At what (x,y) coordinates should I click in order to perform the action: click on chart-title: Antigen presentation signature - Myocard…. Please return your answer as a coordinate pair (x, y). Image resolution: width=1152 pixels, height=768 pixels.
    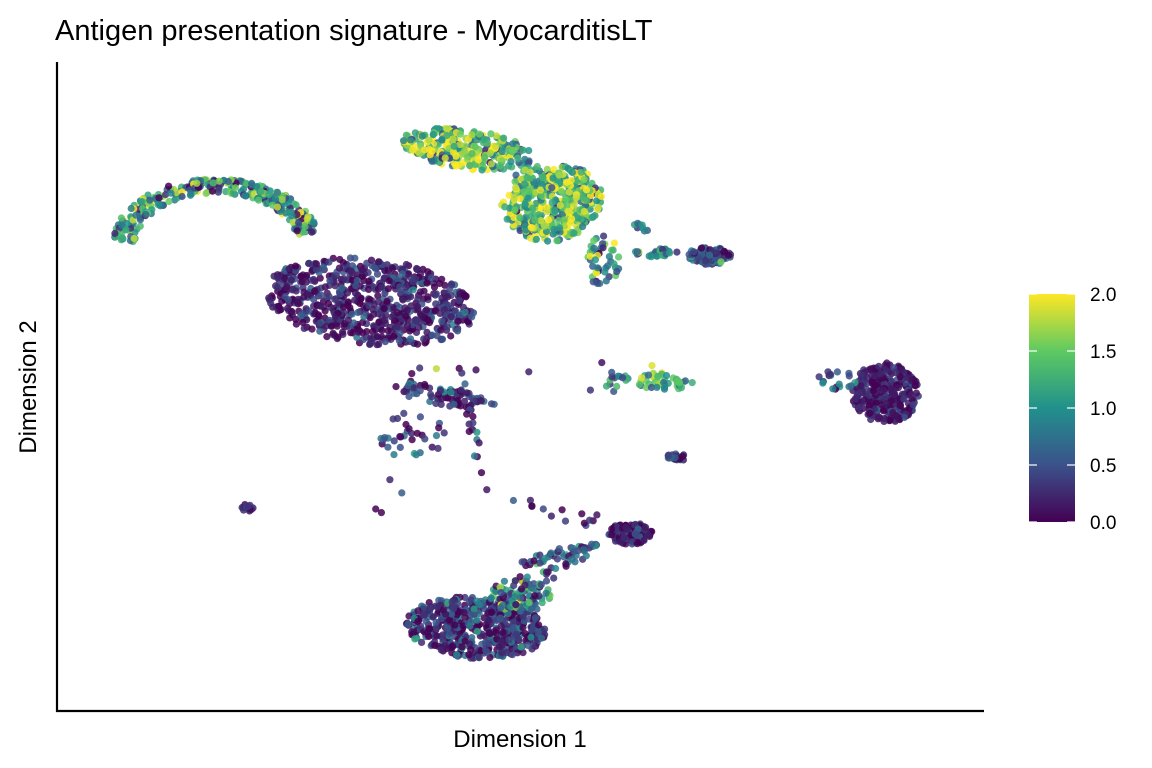
    Looking at the image, I should click on (354, 31).